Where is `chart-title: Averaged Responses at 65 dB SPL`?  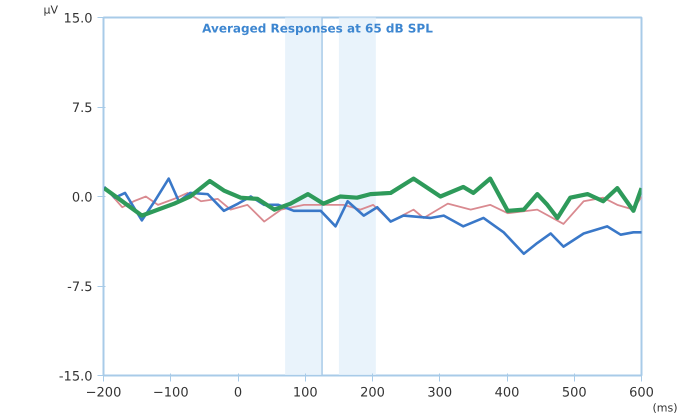 chart-title: Averaged Responses at 65 dB SPL is located at coordinates (318, 29).